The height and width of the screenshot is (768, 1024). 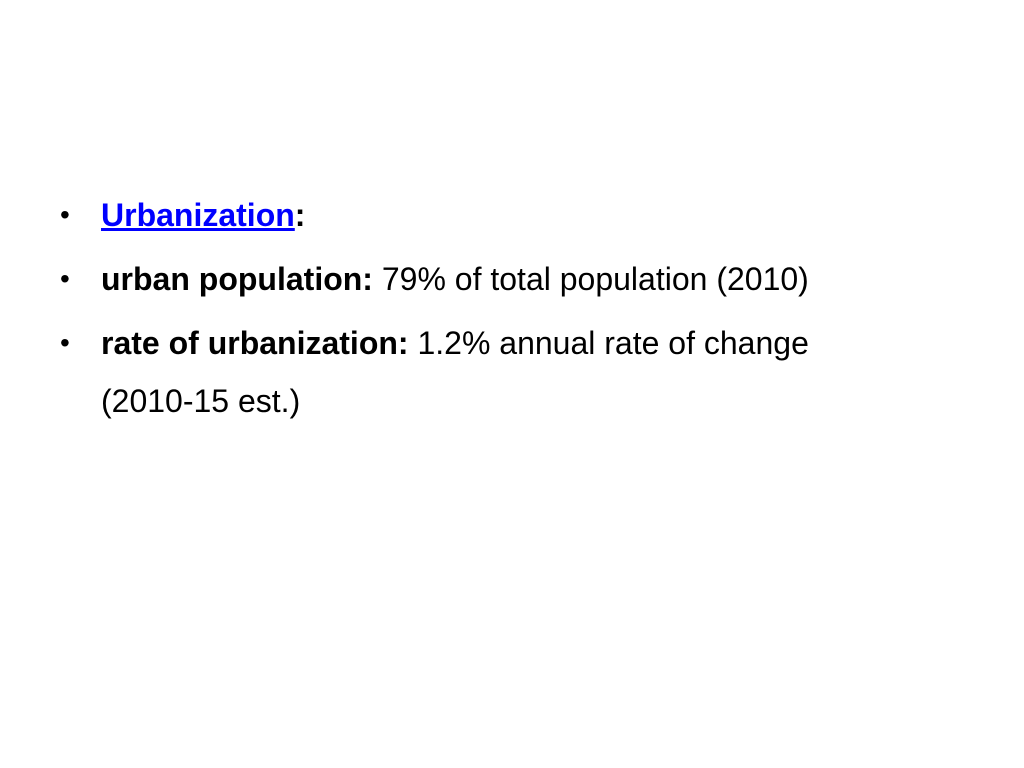 What do you see at coordinates (255, 343) in the screenshot?
I see `rate-of-urbanization-label: rate of urbanization:` at bounding box center [255, 343].